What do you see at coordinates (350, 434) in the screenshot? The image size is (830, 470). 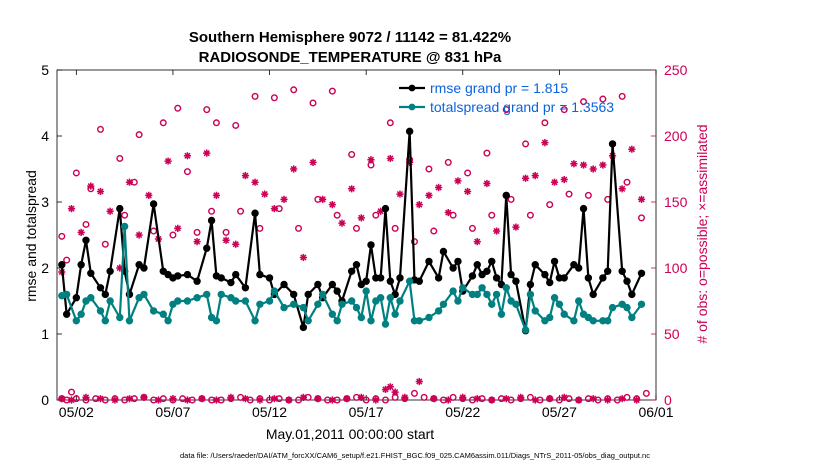 I see `x-axis-label: May.01,2011 00:00:00 start` at bounding box center [350, 434].